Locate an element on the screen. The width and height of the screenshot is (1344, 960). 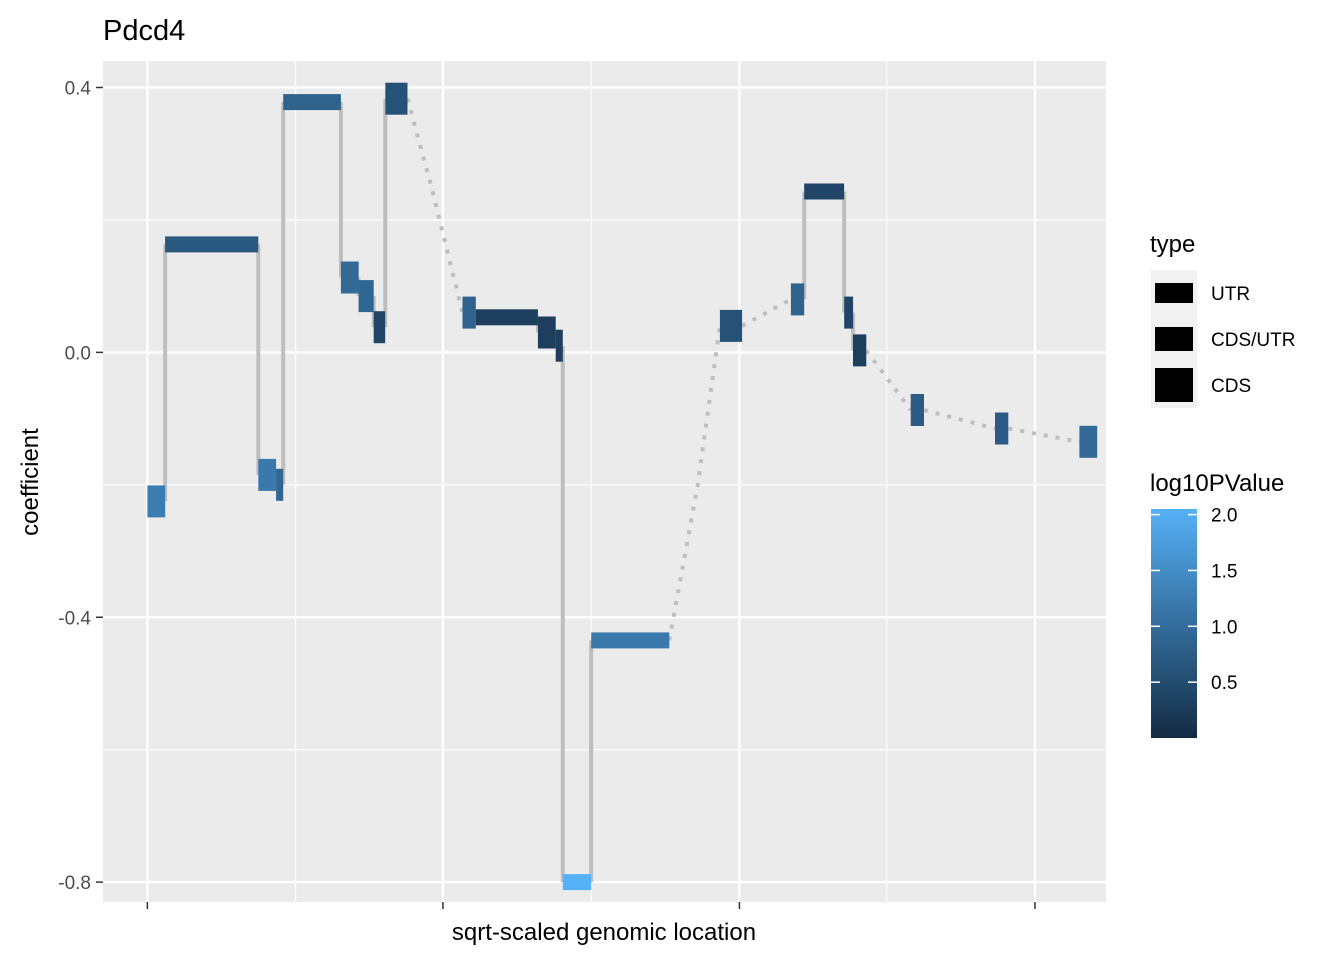
y-tick-label: 0.4 is located at coordinates (78, 88).